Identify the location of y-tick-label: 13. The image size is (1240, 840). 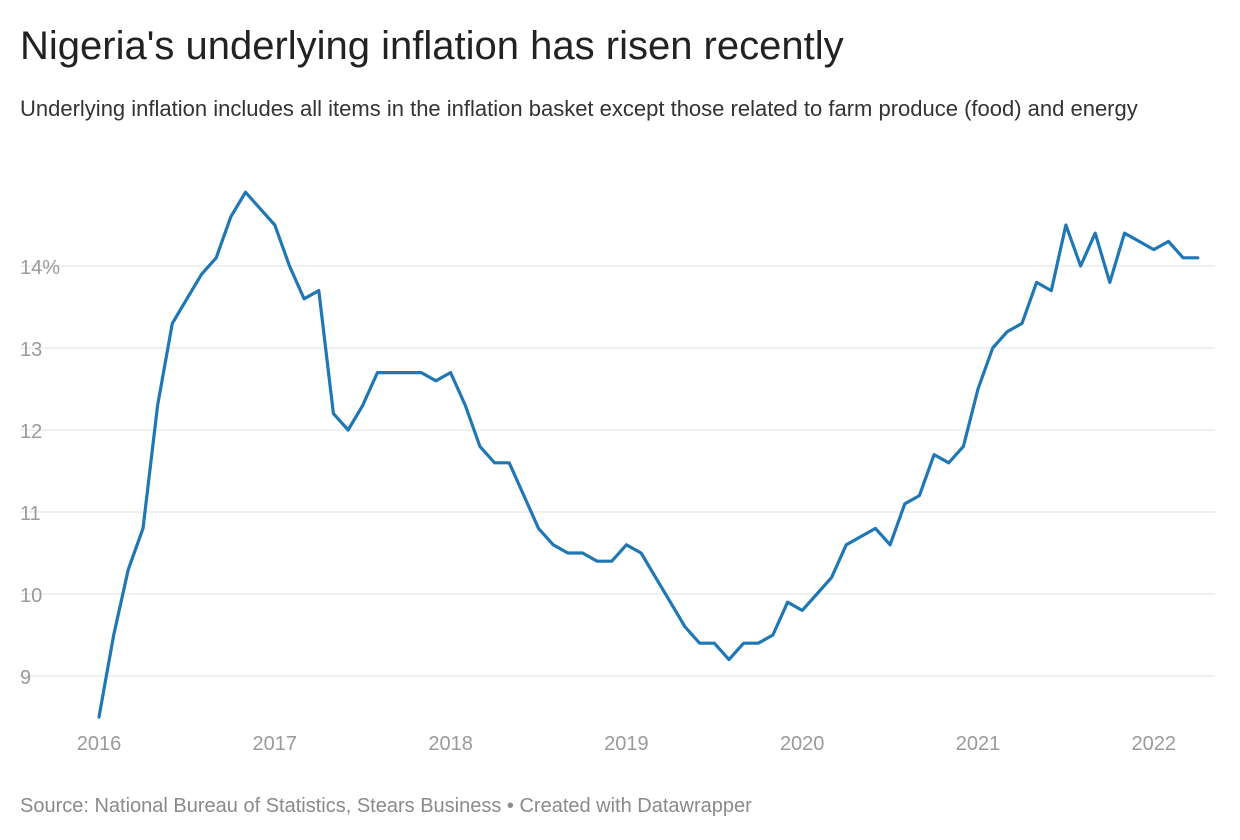
(31, 350).